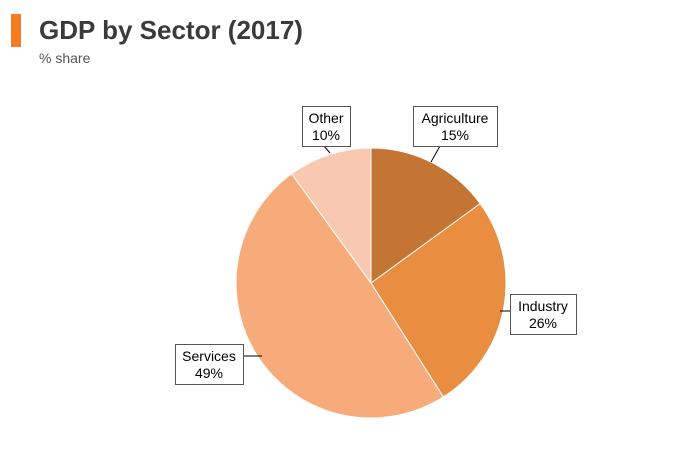 Image resolution: width=700 pixels, height=449 pixels. I want to click on pie-slice-industry, so click(438, 300).